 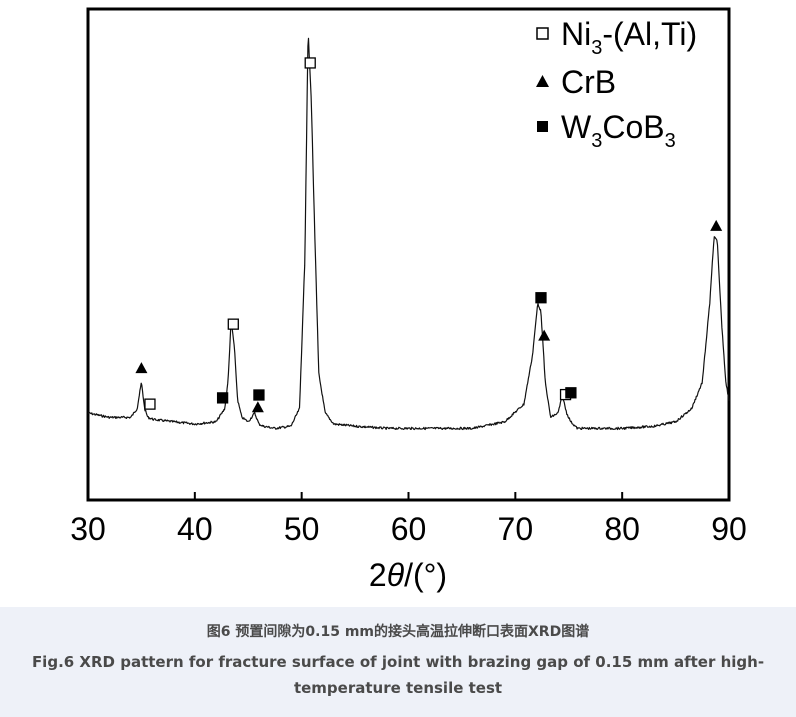 I want to click on legend-label-crb: CrB, so click(x=588, y=82).